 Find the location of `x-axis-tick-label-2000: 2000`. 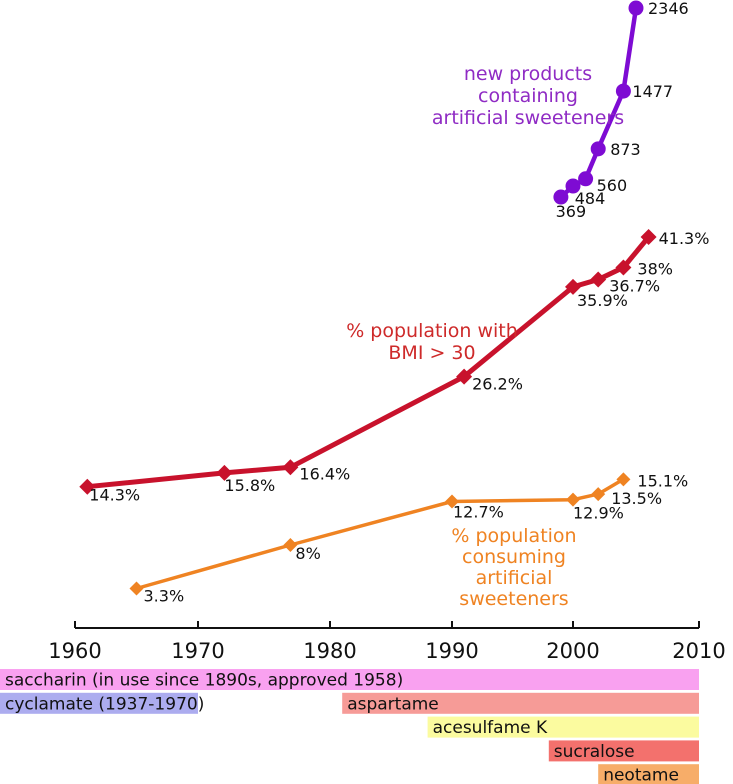

x-axis-tick-label-2000: 2000 is located at coordinates (572, 651).